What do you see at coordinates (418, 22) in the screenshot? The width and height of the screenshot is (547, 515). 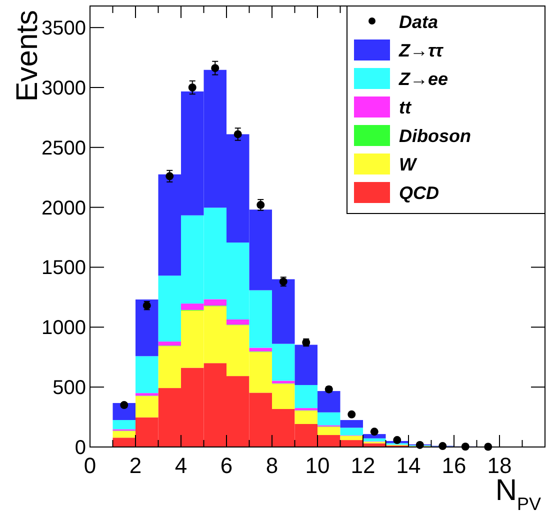 I see `legend-label: Data` at bounding box center [418, 22].